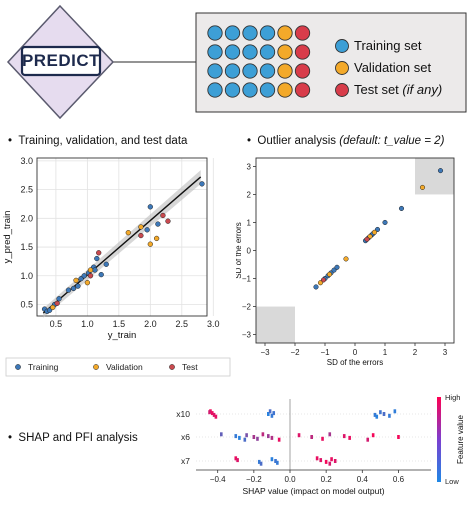  I want to click on feature-label-x7: x7, so click(185, 461).